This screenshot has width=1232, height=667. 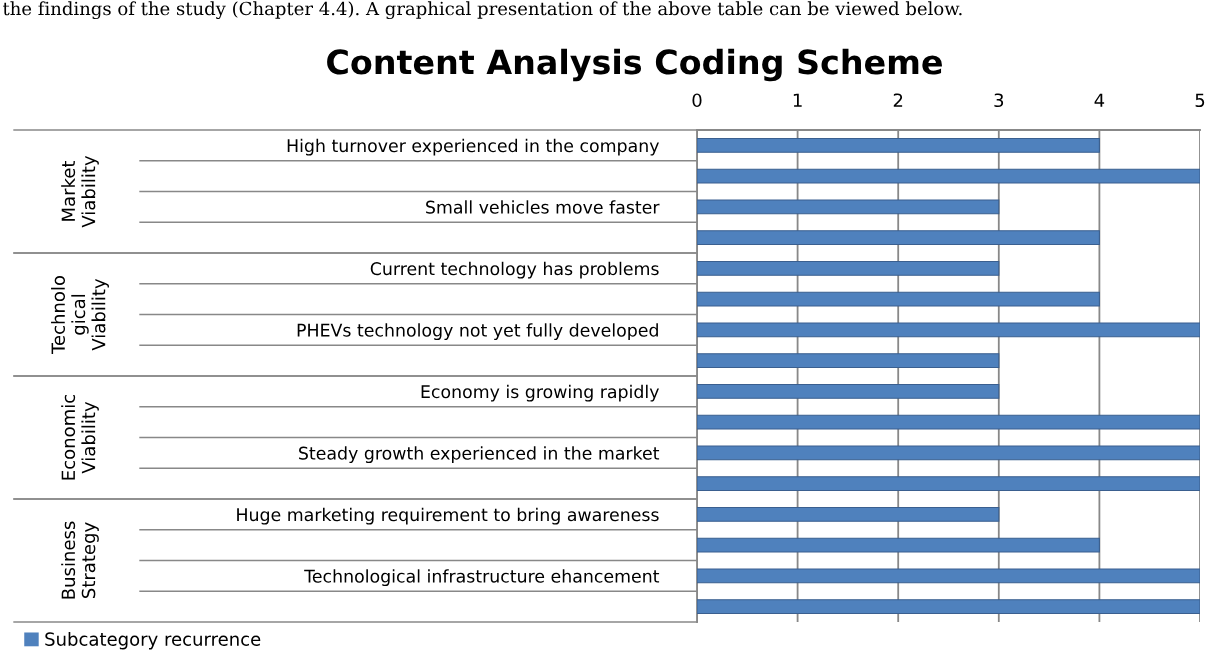 What do you see at coordinates (697, 100) in the screenshot?
I see `x-tick-label: 0` at bounding box center [697, 100].